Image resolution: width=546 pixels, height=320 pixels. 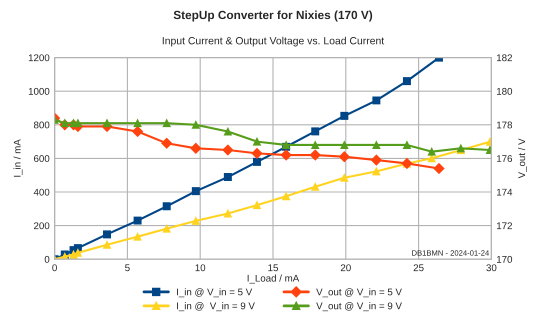 I want to click on y-tick-label: 600, so click(x=42, y=158).